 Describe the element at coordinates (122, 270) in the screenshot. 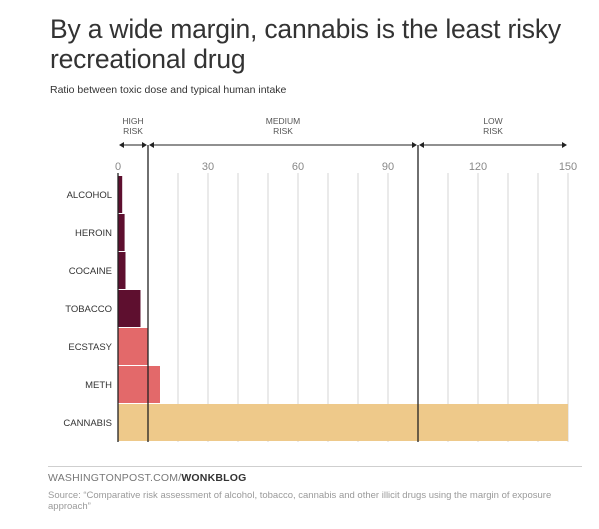

I see `bar-cocaine` at that location.